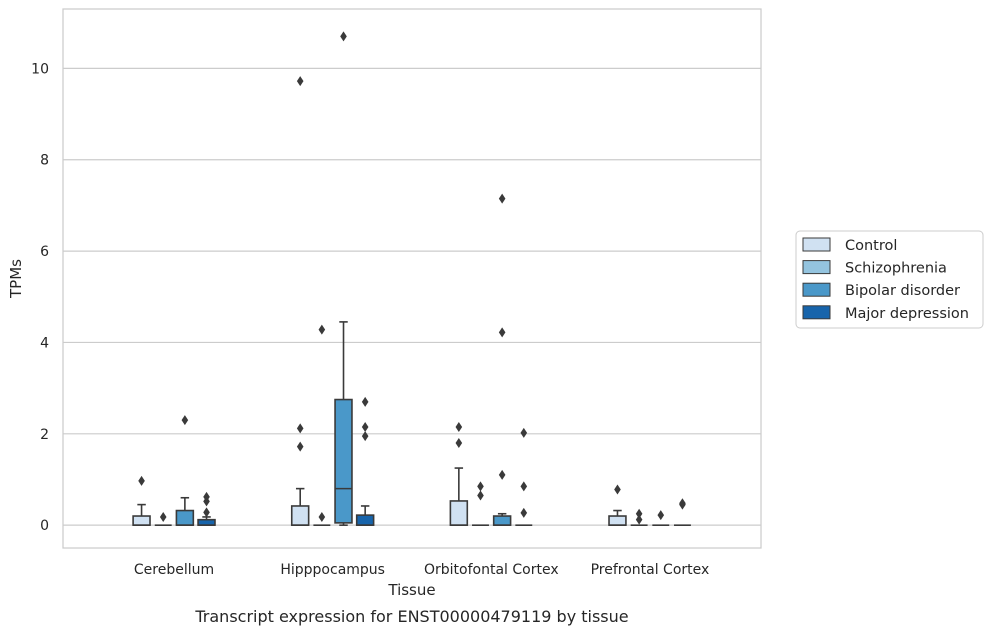 The width and height of the screenshot is (992, 634). I want to click on legend-label: Major depression, so click(907, 314).